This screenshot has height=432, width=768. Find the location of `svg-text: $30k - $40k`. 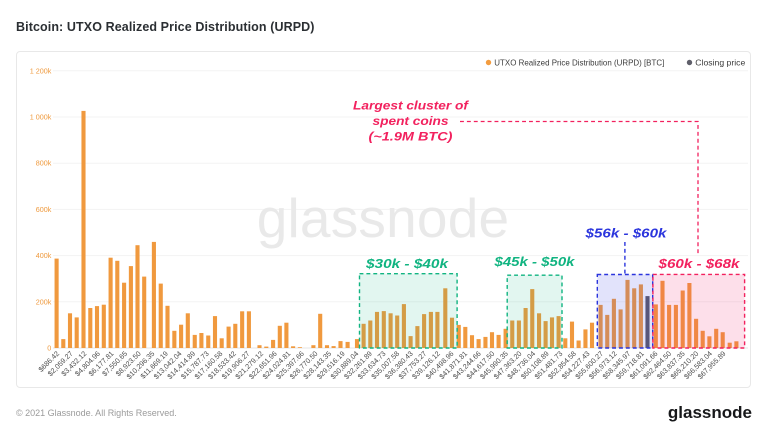

svg-text: $30k - $40k is located at coordinates (407, 264).